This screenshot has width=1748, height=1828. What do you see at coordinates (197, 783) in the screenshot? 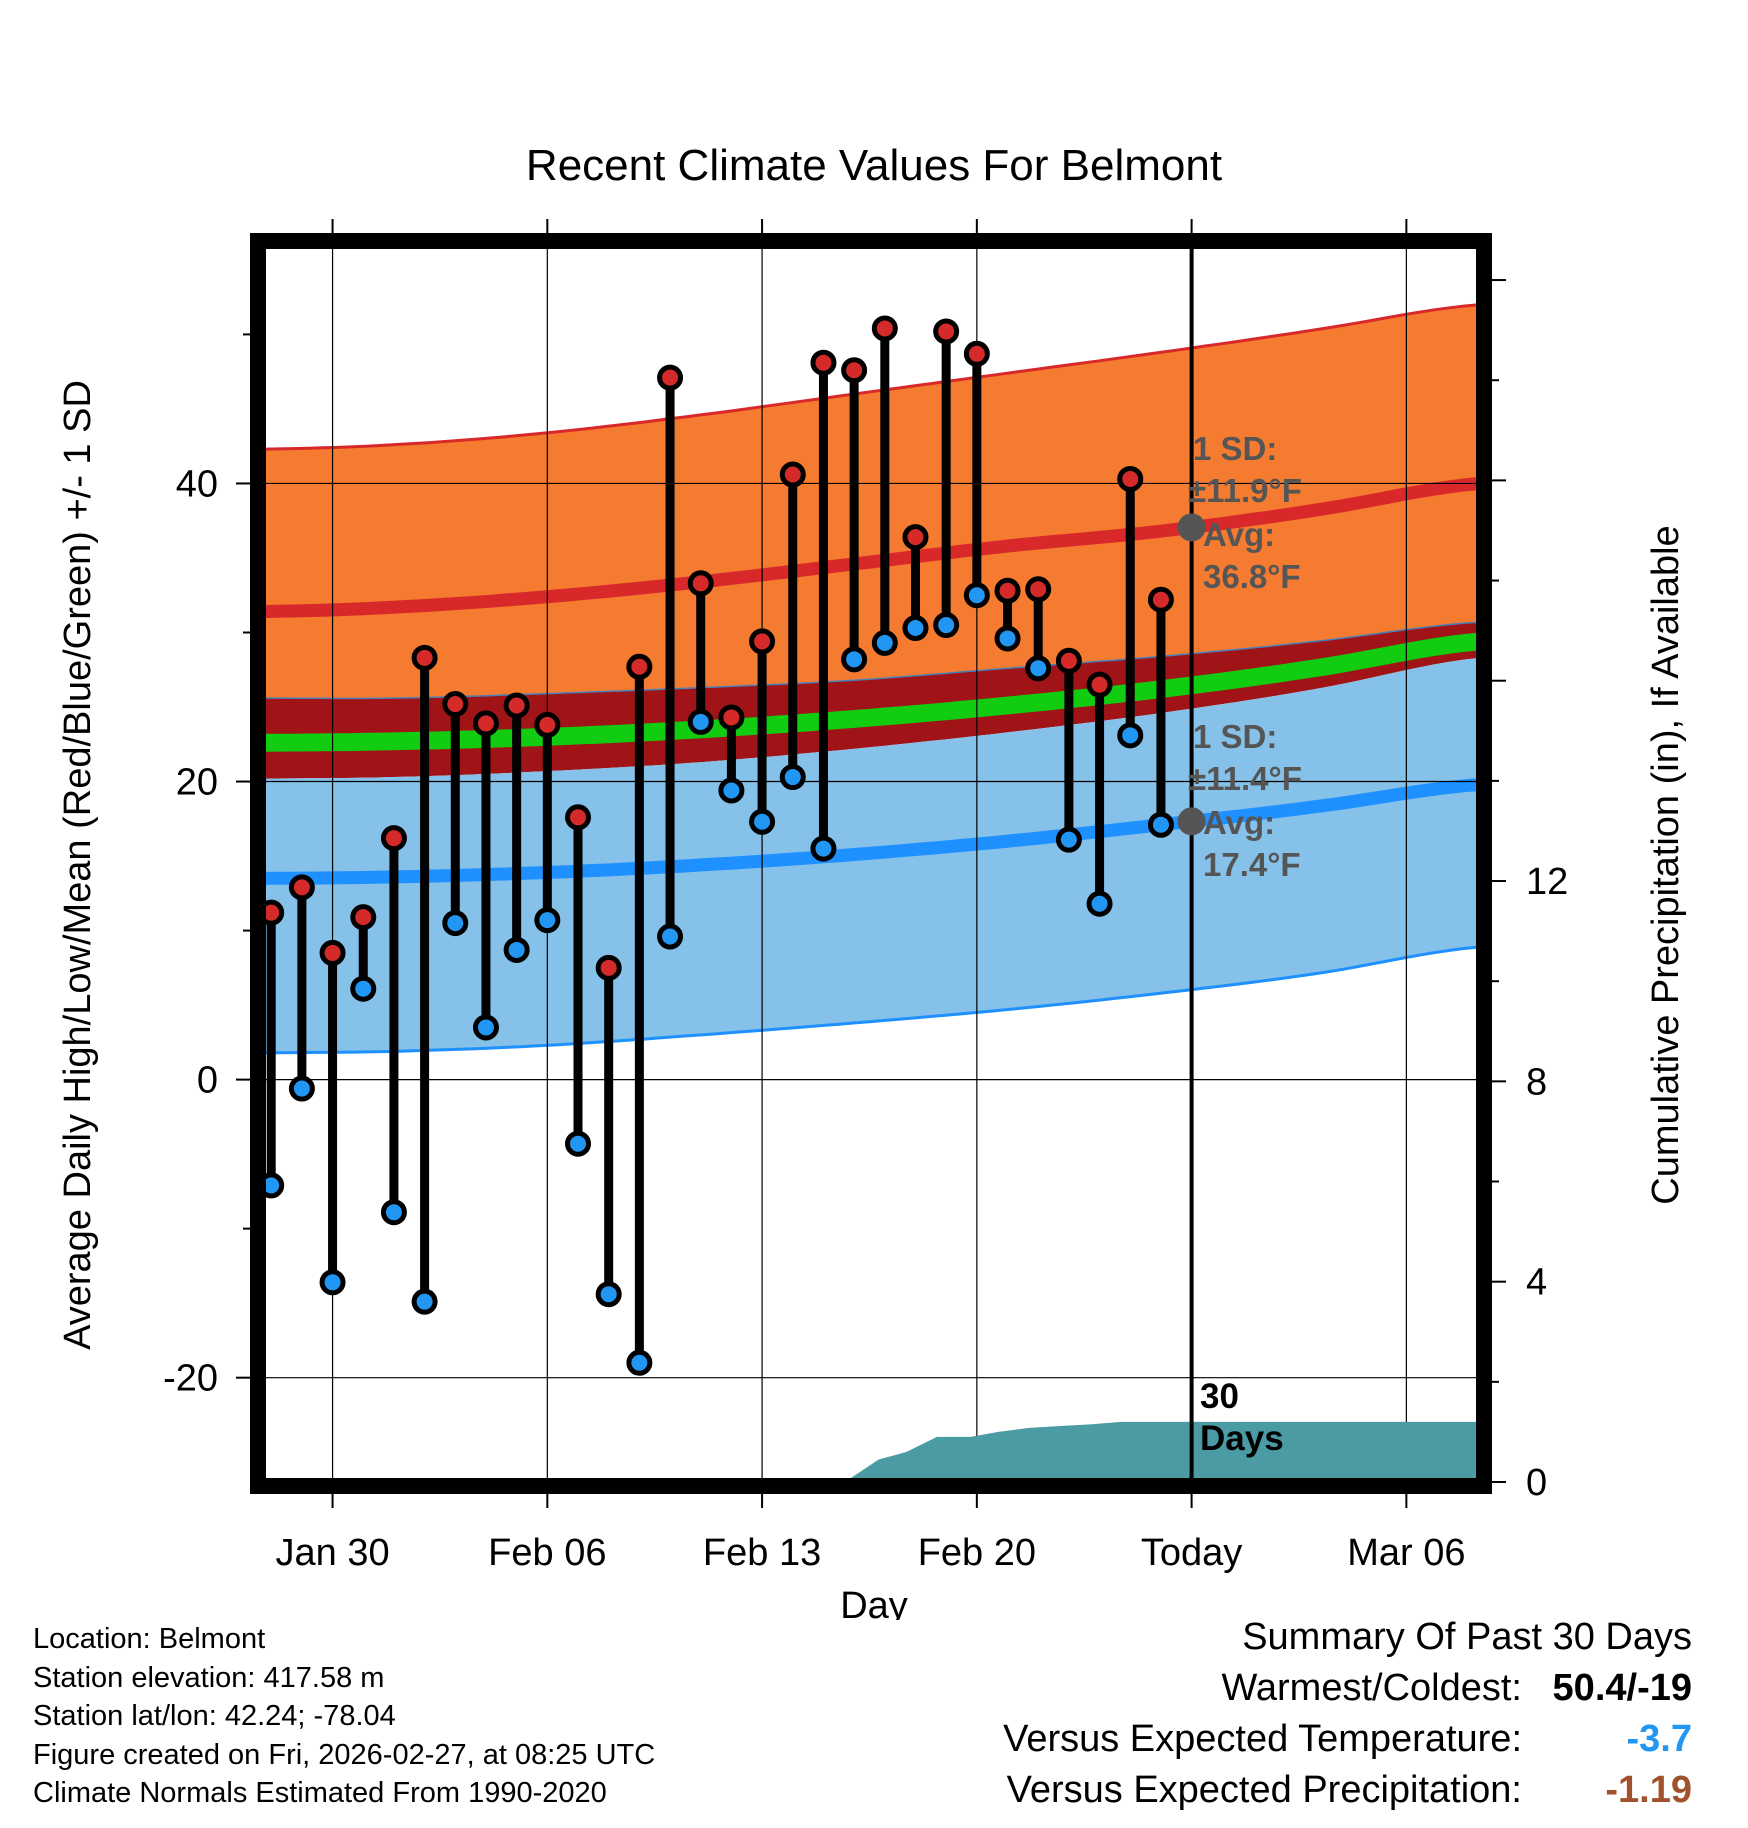
I see `y-tick-label: 20` at bounding box center [197, 783].